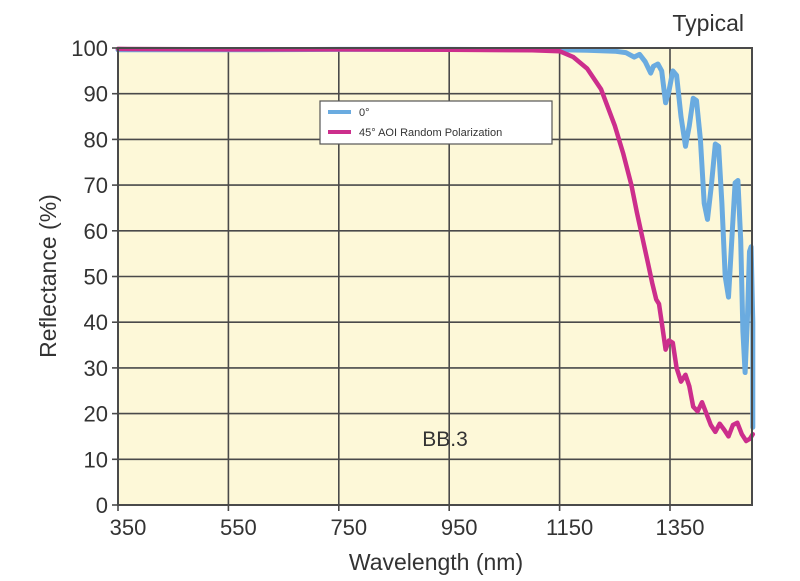 This screenshot has width=800, height=581. Describe the element at coordinates (569, 527) in the screenshot. I see `x-tick-label: 1150` at that location.